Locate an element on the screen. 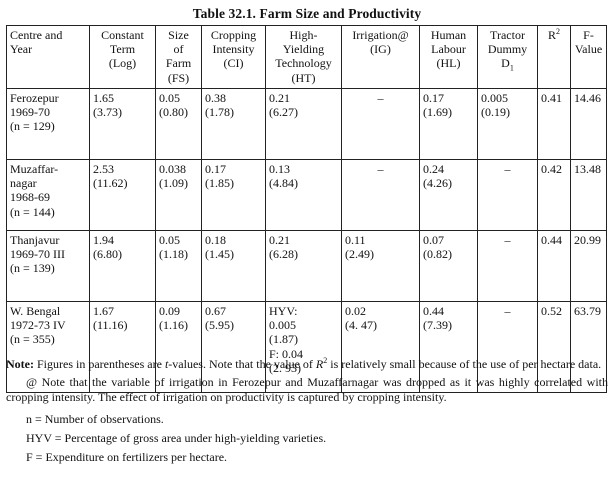 The height and width of the screenshot is (484, 614). cell-value: 63.79 is located at coordinates (587, 311).